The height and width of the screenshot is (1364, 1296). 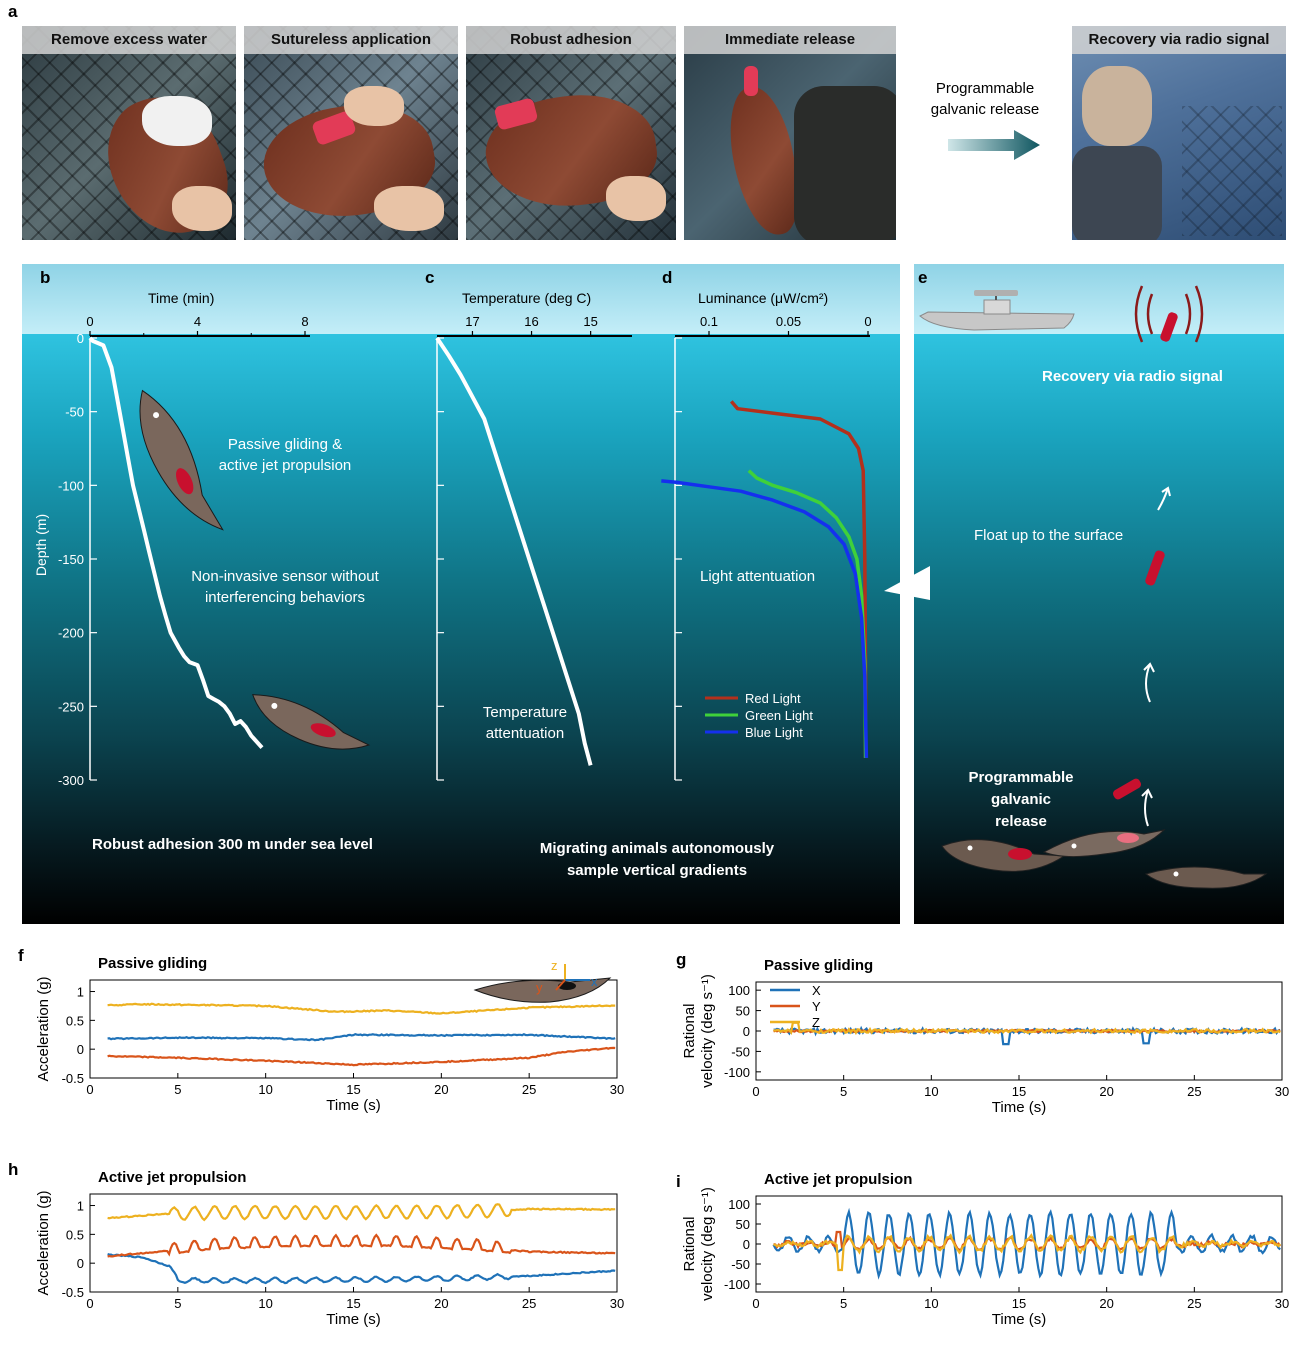 I want to click on series-line-z, so click(x=361, y=1008).